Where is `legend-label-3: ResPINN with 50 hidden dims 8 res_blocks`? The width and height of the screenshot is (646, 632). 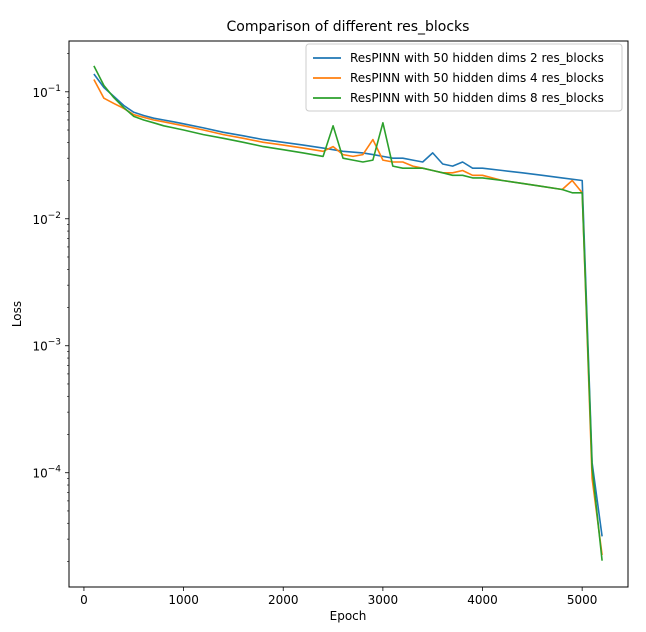 legend-label-3: ResPINN with 50 hidden dims 8 res_blocks is located at coordinates (477, 98).